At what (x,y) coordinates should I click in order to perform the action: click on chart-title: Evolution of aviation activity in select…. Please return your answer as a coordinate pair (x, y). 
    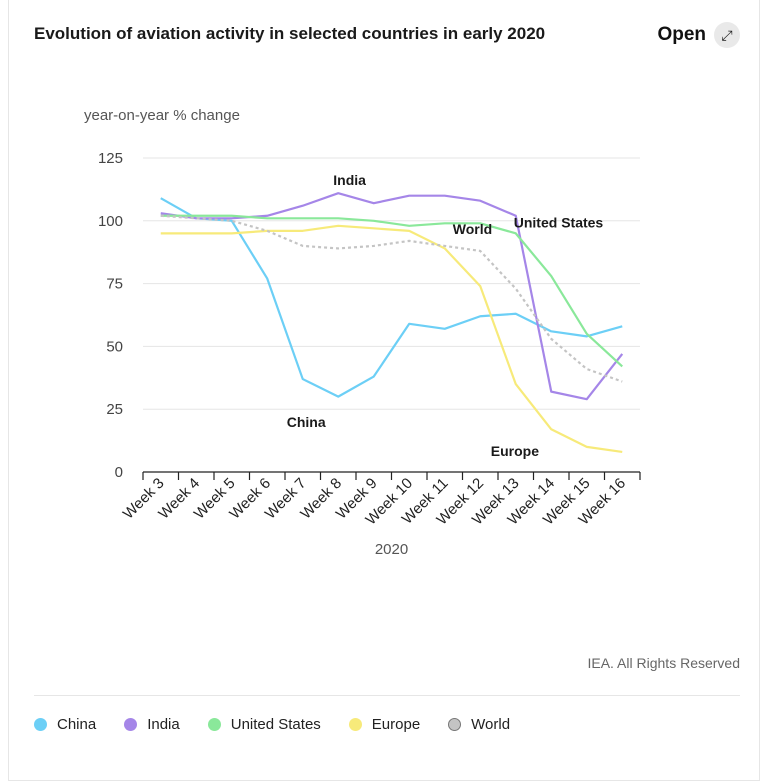
    Looking at the image, I should click on (290, 33).